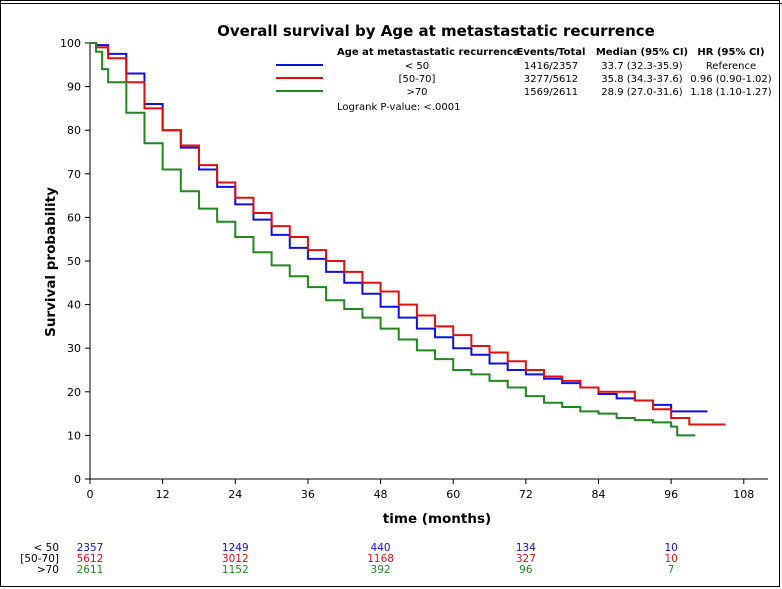  I want to click on x-tick-label: 84, so click(599, 494).